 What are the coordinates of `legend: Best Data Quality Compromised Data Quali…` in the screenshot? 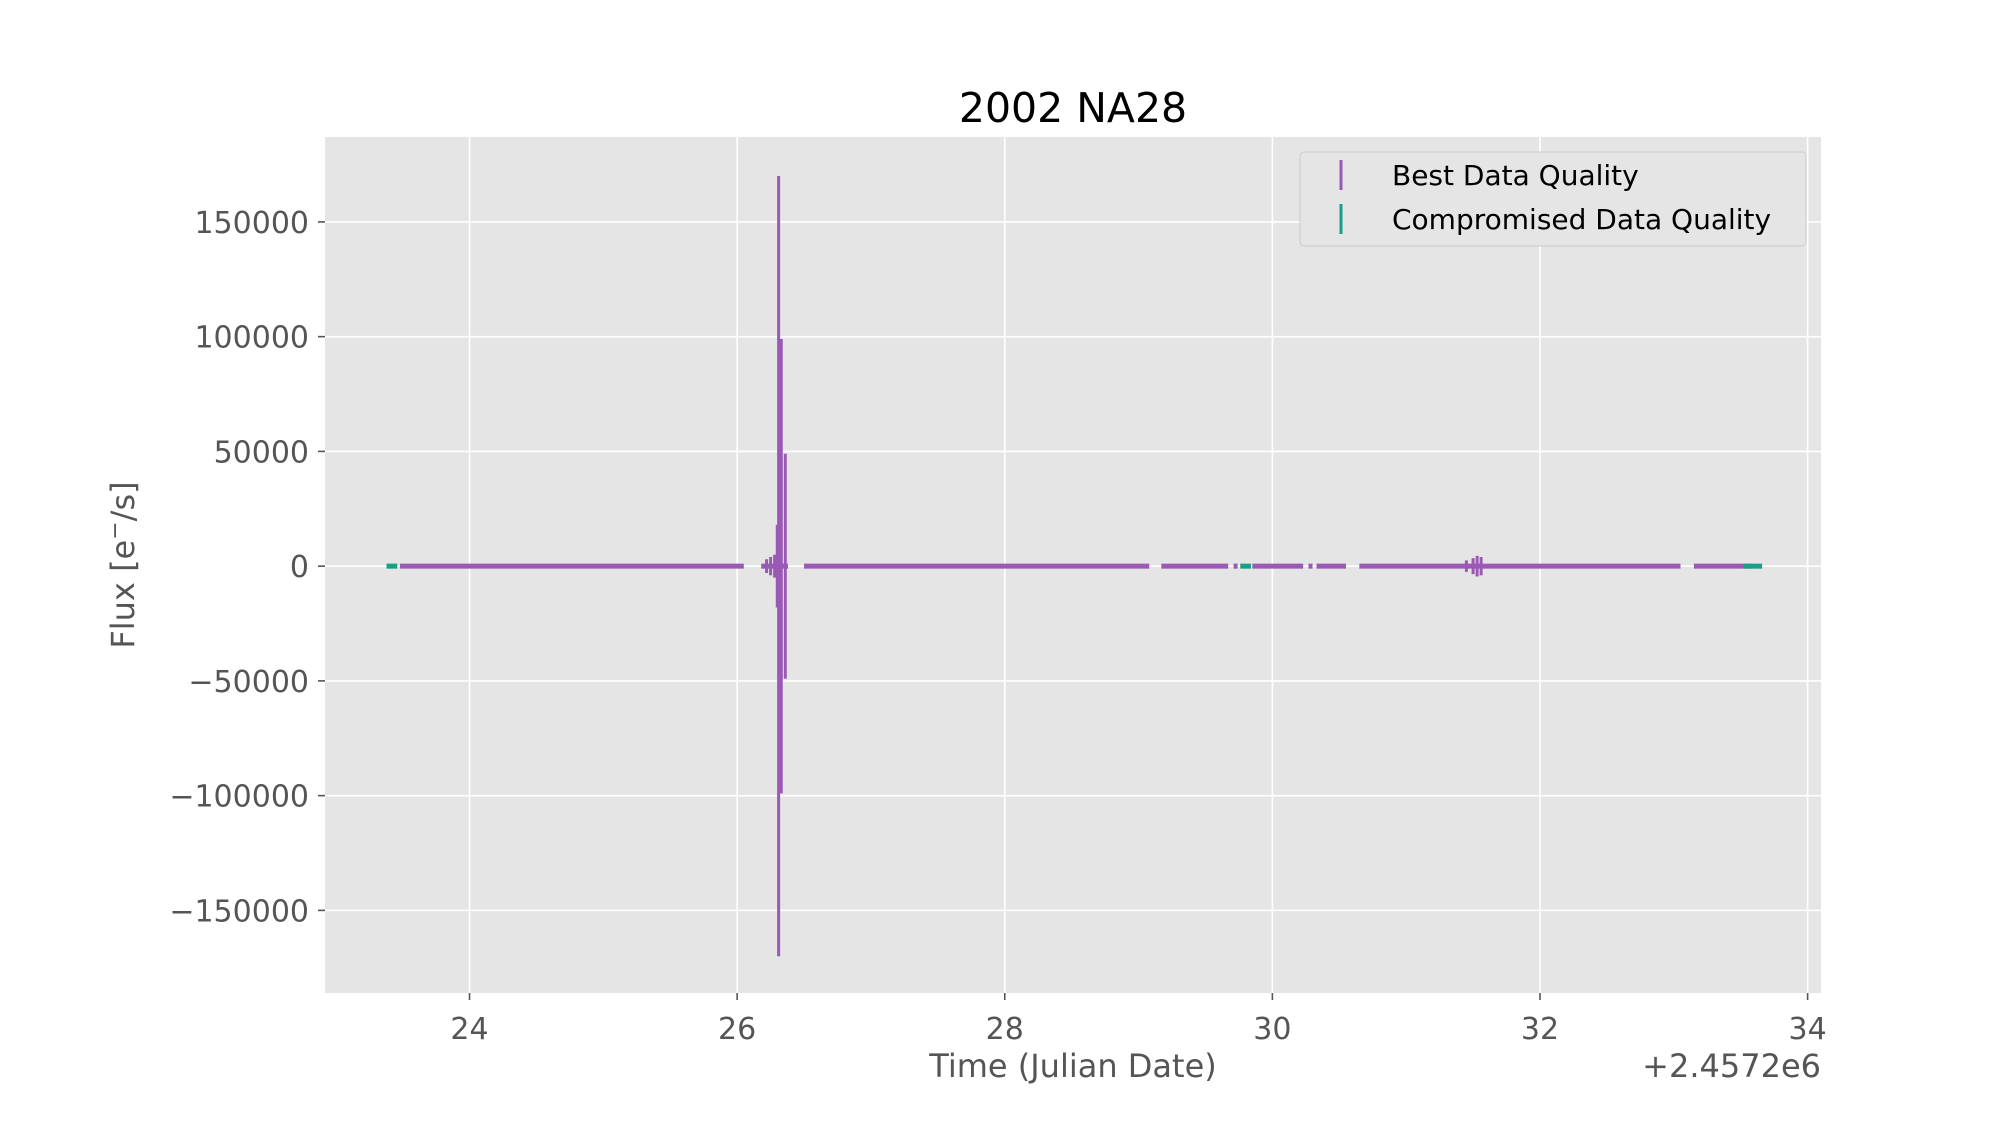 It's located at (1553, 199).